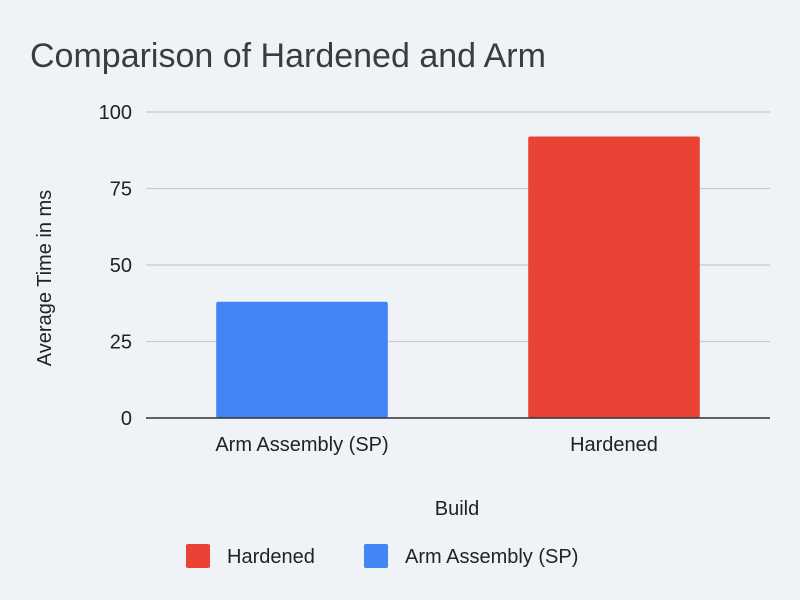  I want to click on x-tick-label: Arm Assembly (SP), so click(301, 445).